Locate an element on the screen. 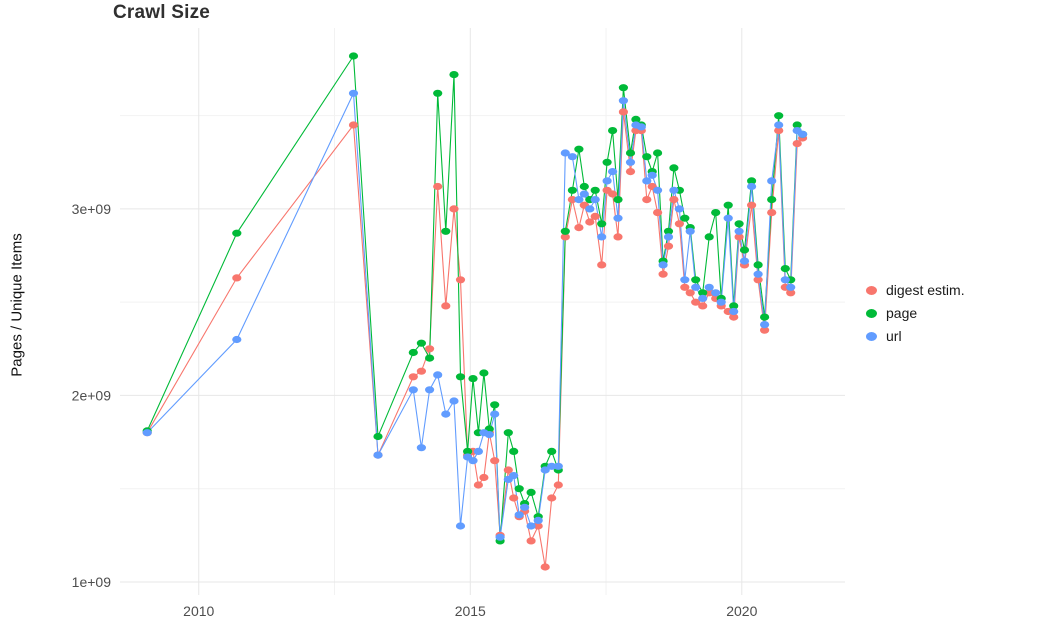 This screenshot has width=1059, height=639. page-swatch-icon is located at coordinates (871, 313).